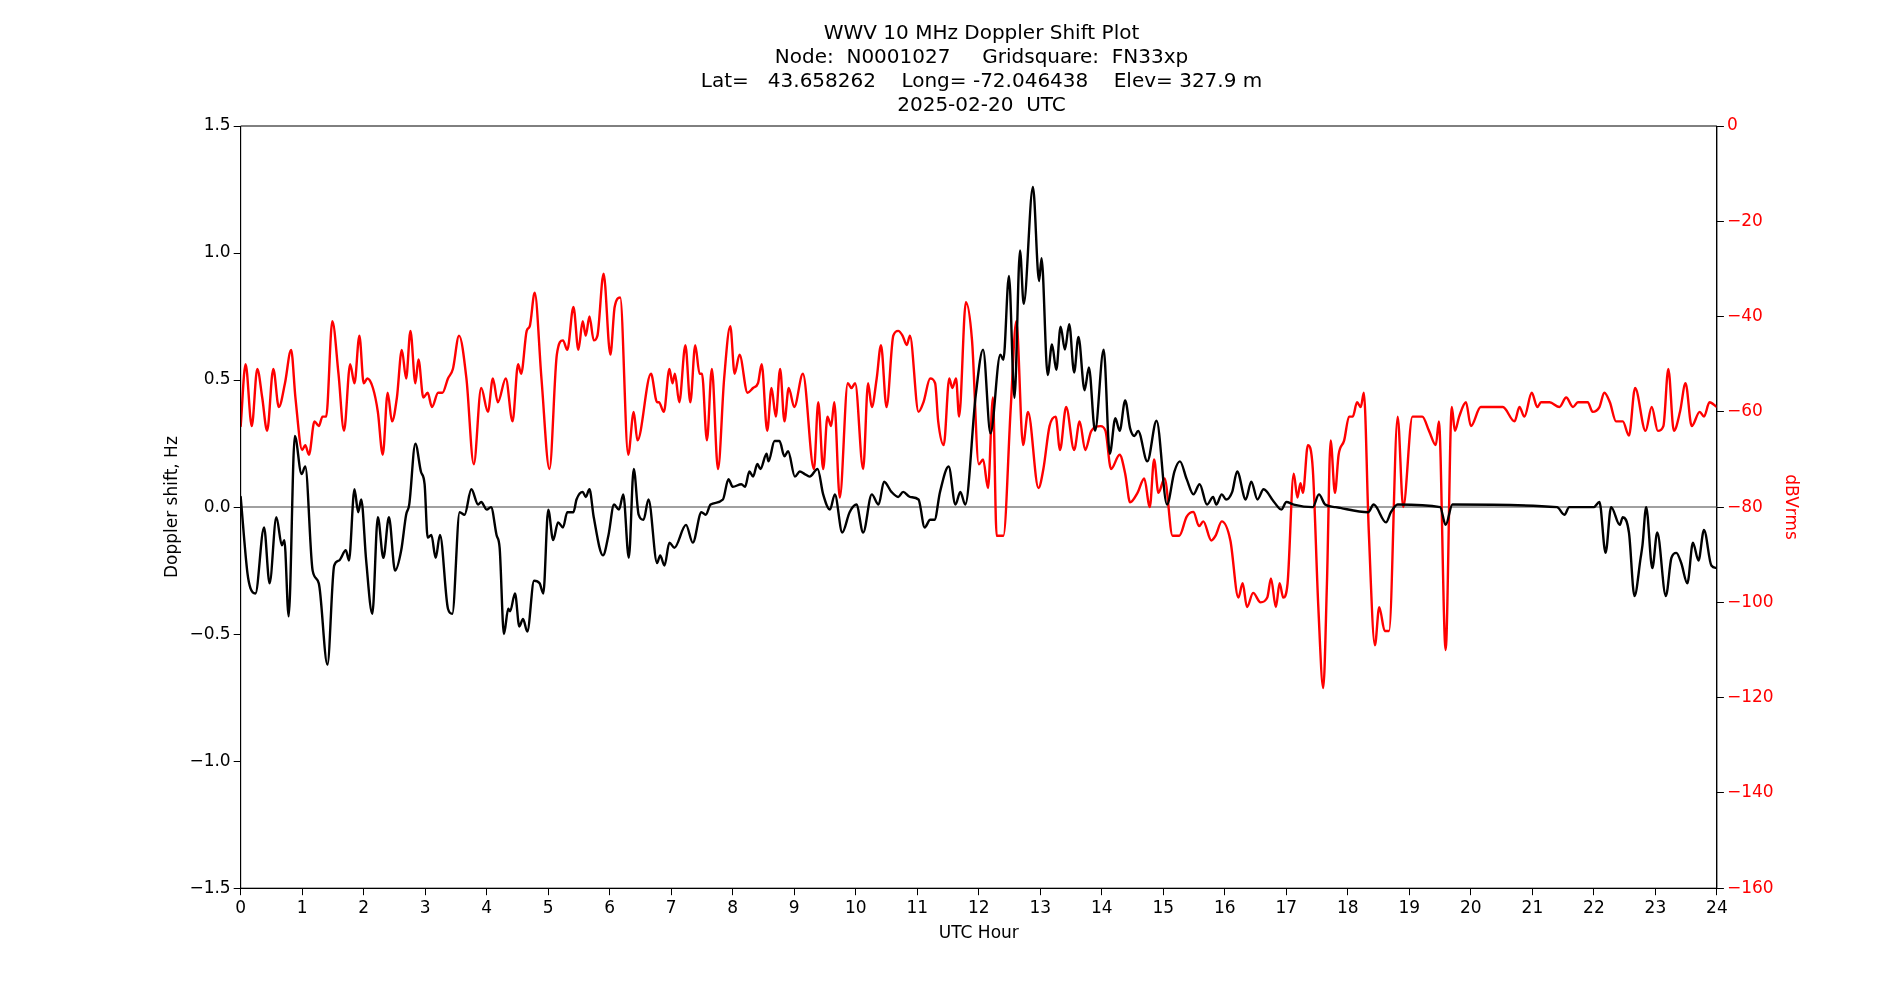 This screenshot has width=1900, height=1000. What do you see at coordinates (978, 932) in the screenshot?
I see `x-axis-title: UTC Hour` at bounding box center [978, 932].